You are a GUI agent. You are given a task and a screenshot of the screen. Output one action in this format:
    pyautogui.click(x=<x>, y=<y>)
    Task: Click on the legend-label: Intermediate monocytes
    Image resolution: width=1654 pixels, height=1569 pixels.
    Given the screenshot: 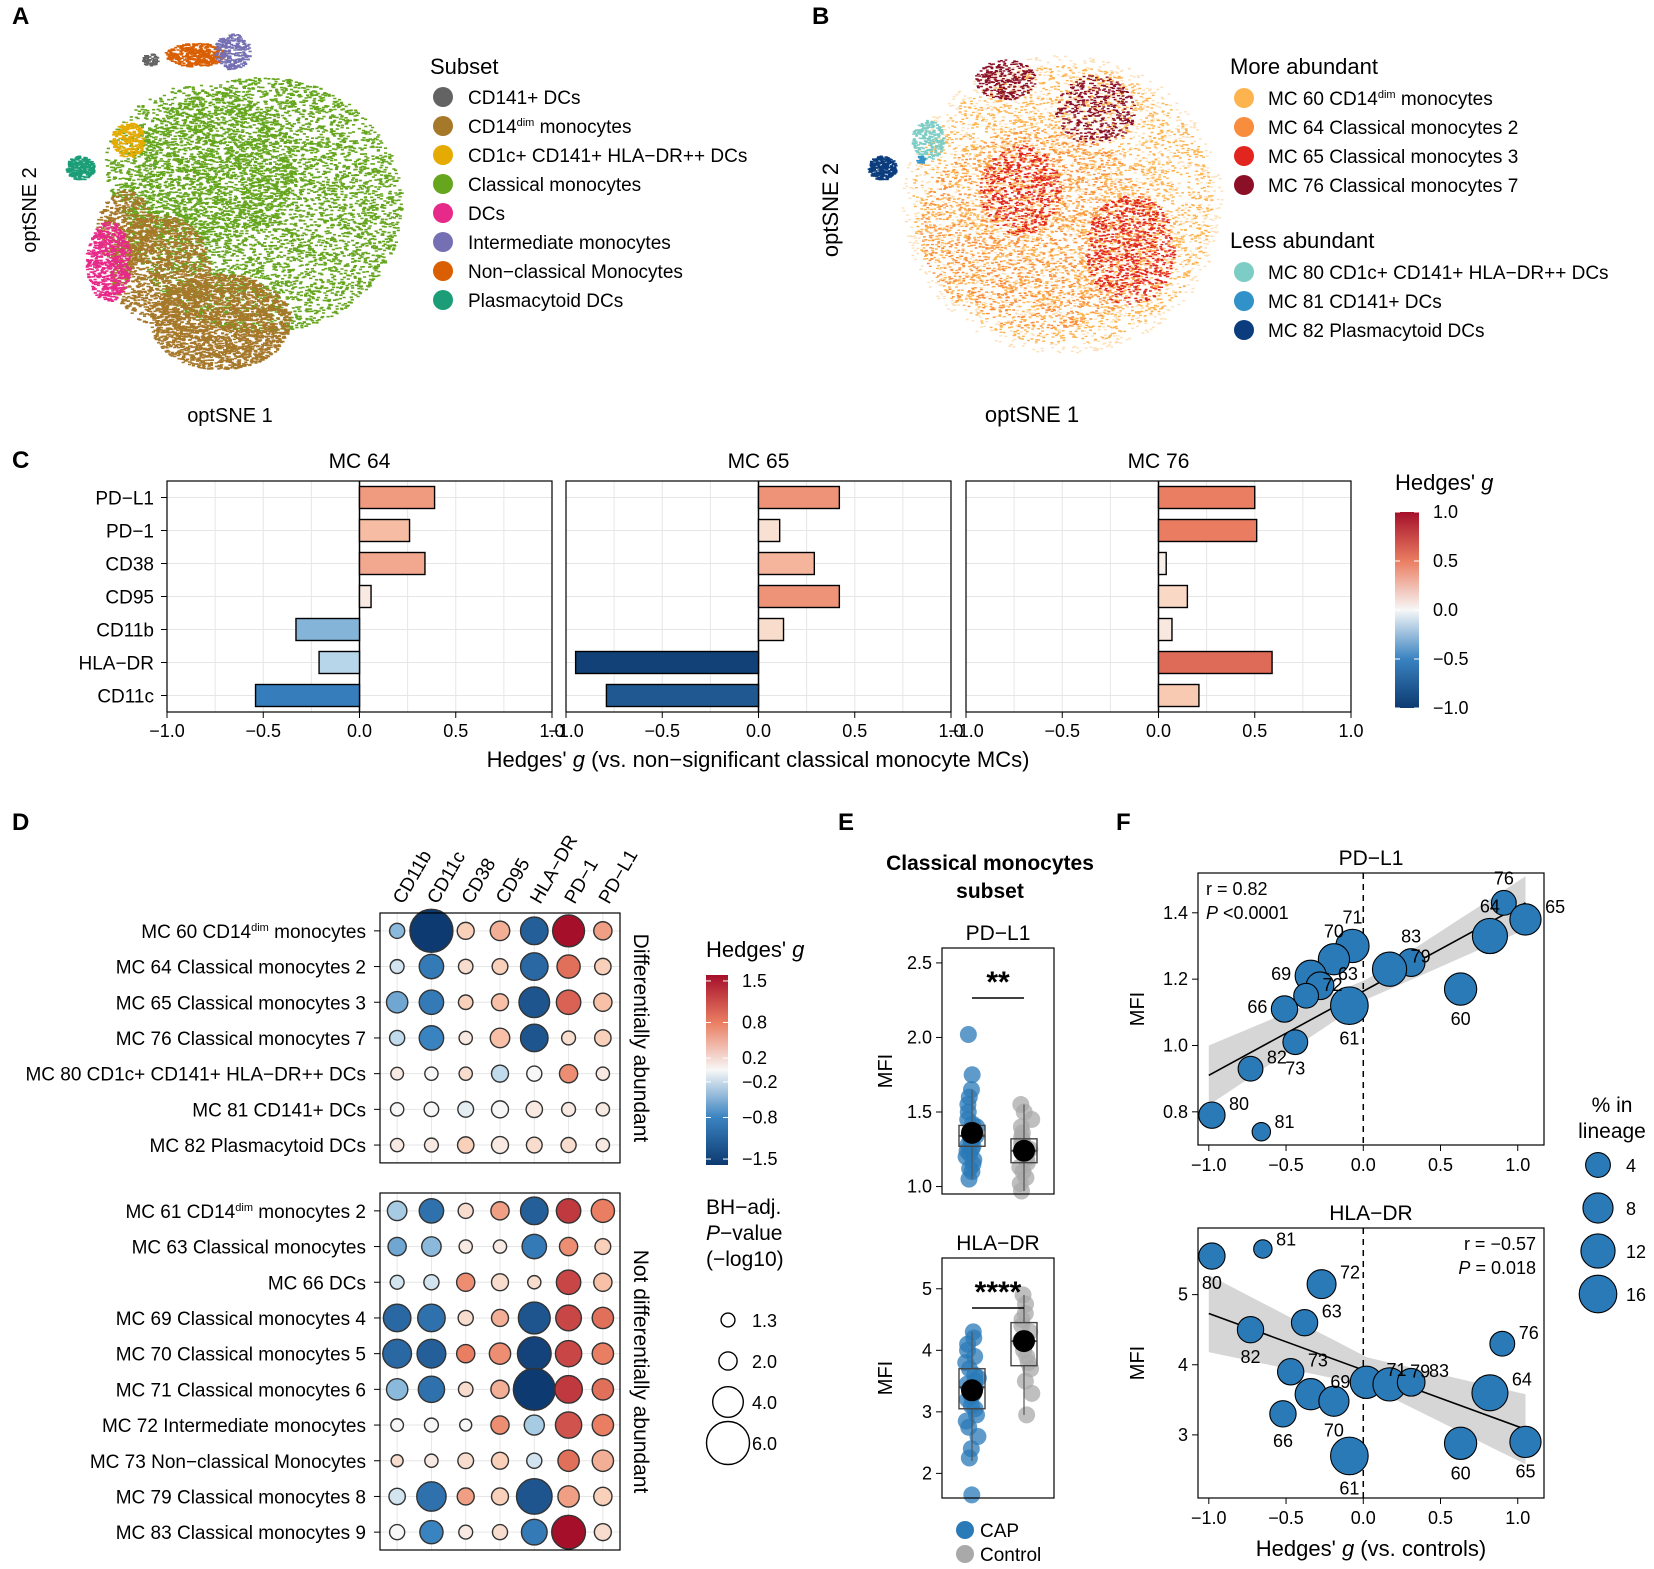 What is the action you would take?
    pyautogui.click(x=569, y=243)
    